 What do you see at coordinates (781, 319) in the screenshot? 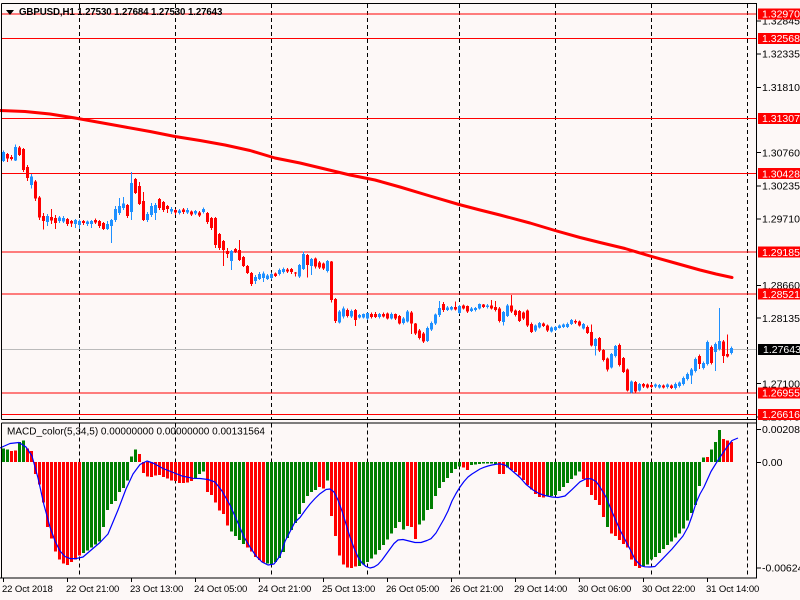
I see `svg-text: 1.28135` at bounding box center [781, 319].